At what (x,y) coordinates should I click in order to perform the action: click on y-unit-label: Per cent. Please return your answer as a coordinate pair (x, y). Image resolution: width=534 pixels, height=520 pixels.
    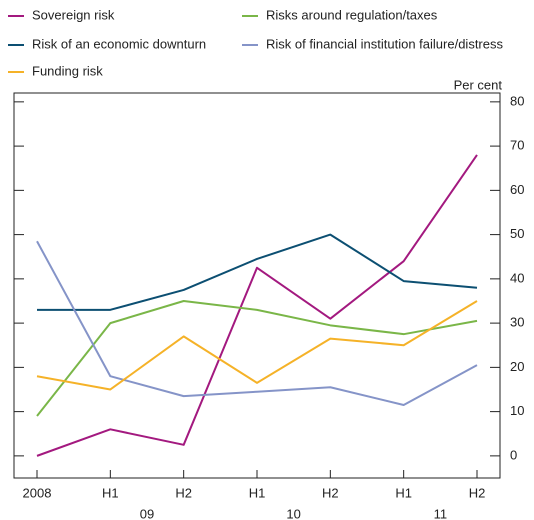
    Looking at the image, I should click on (478, 84).